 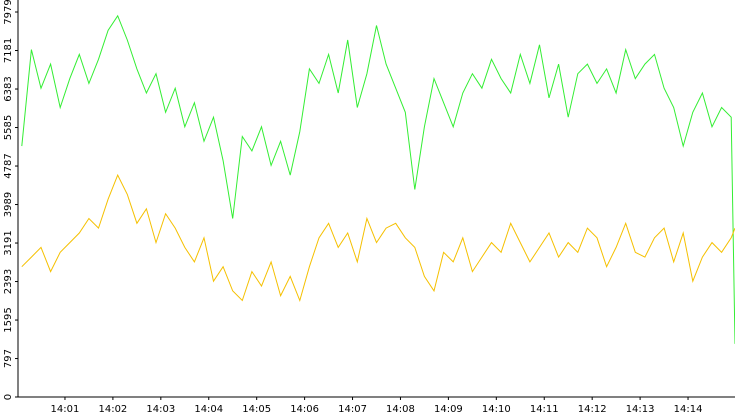 What do you see at coordinates (8, 88) in the screenshot?
I see `y-tick-label: 6383` at bounding box center [8, 88].